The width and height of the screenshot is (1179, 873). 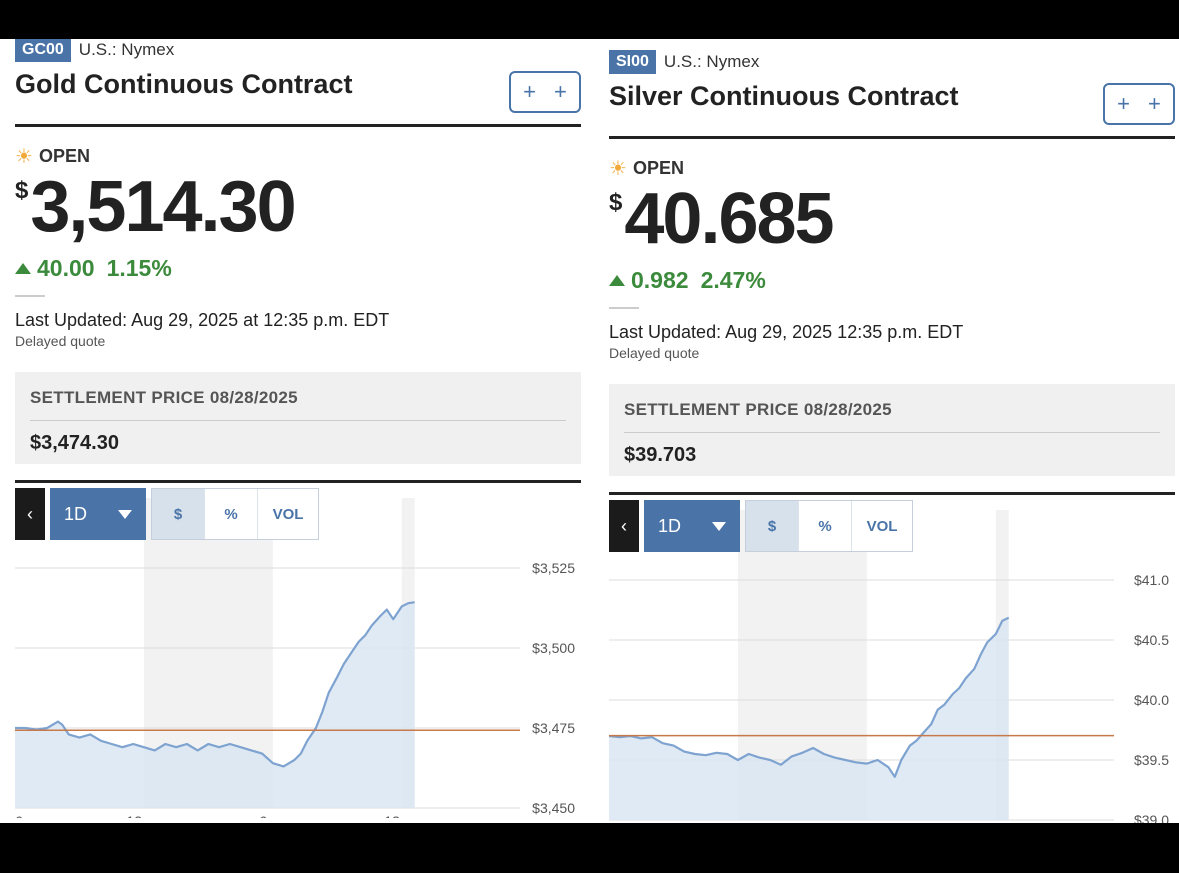 I want to click on ticker-badge: SI00, so click(x=632, y=62).